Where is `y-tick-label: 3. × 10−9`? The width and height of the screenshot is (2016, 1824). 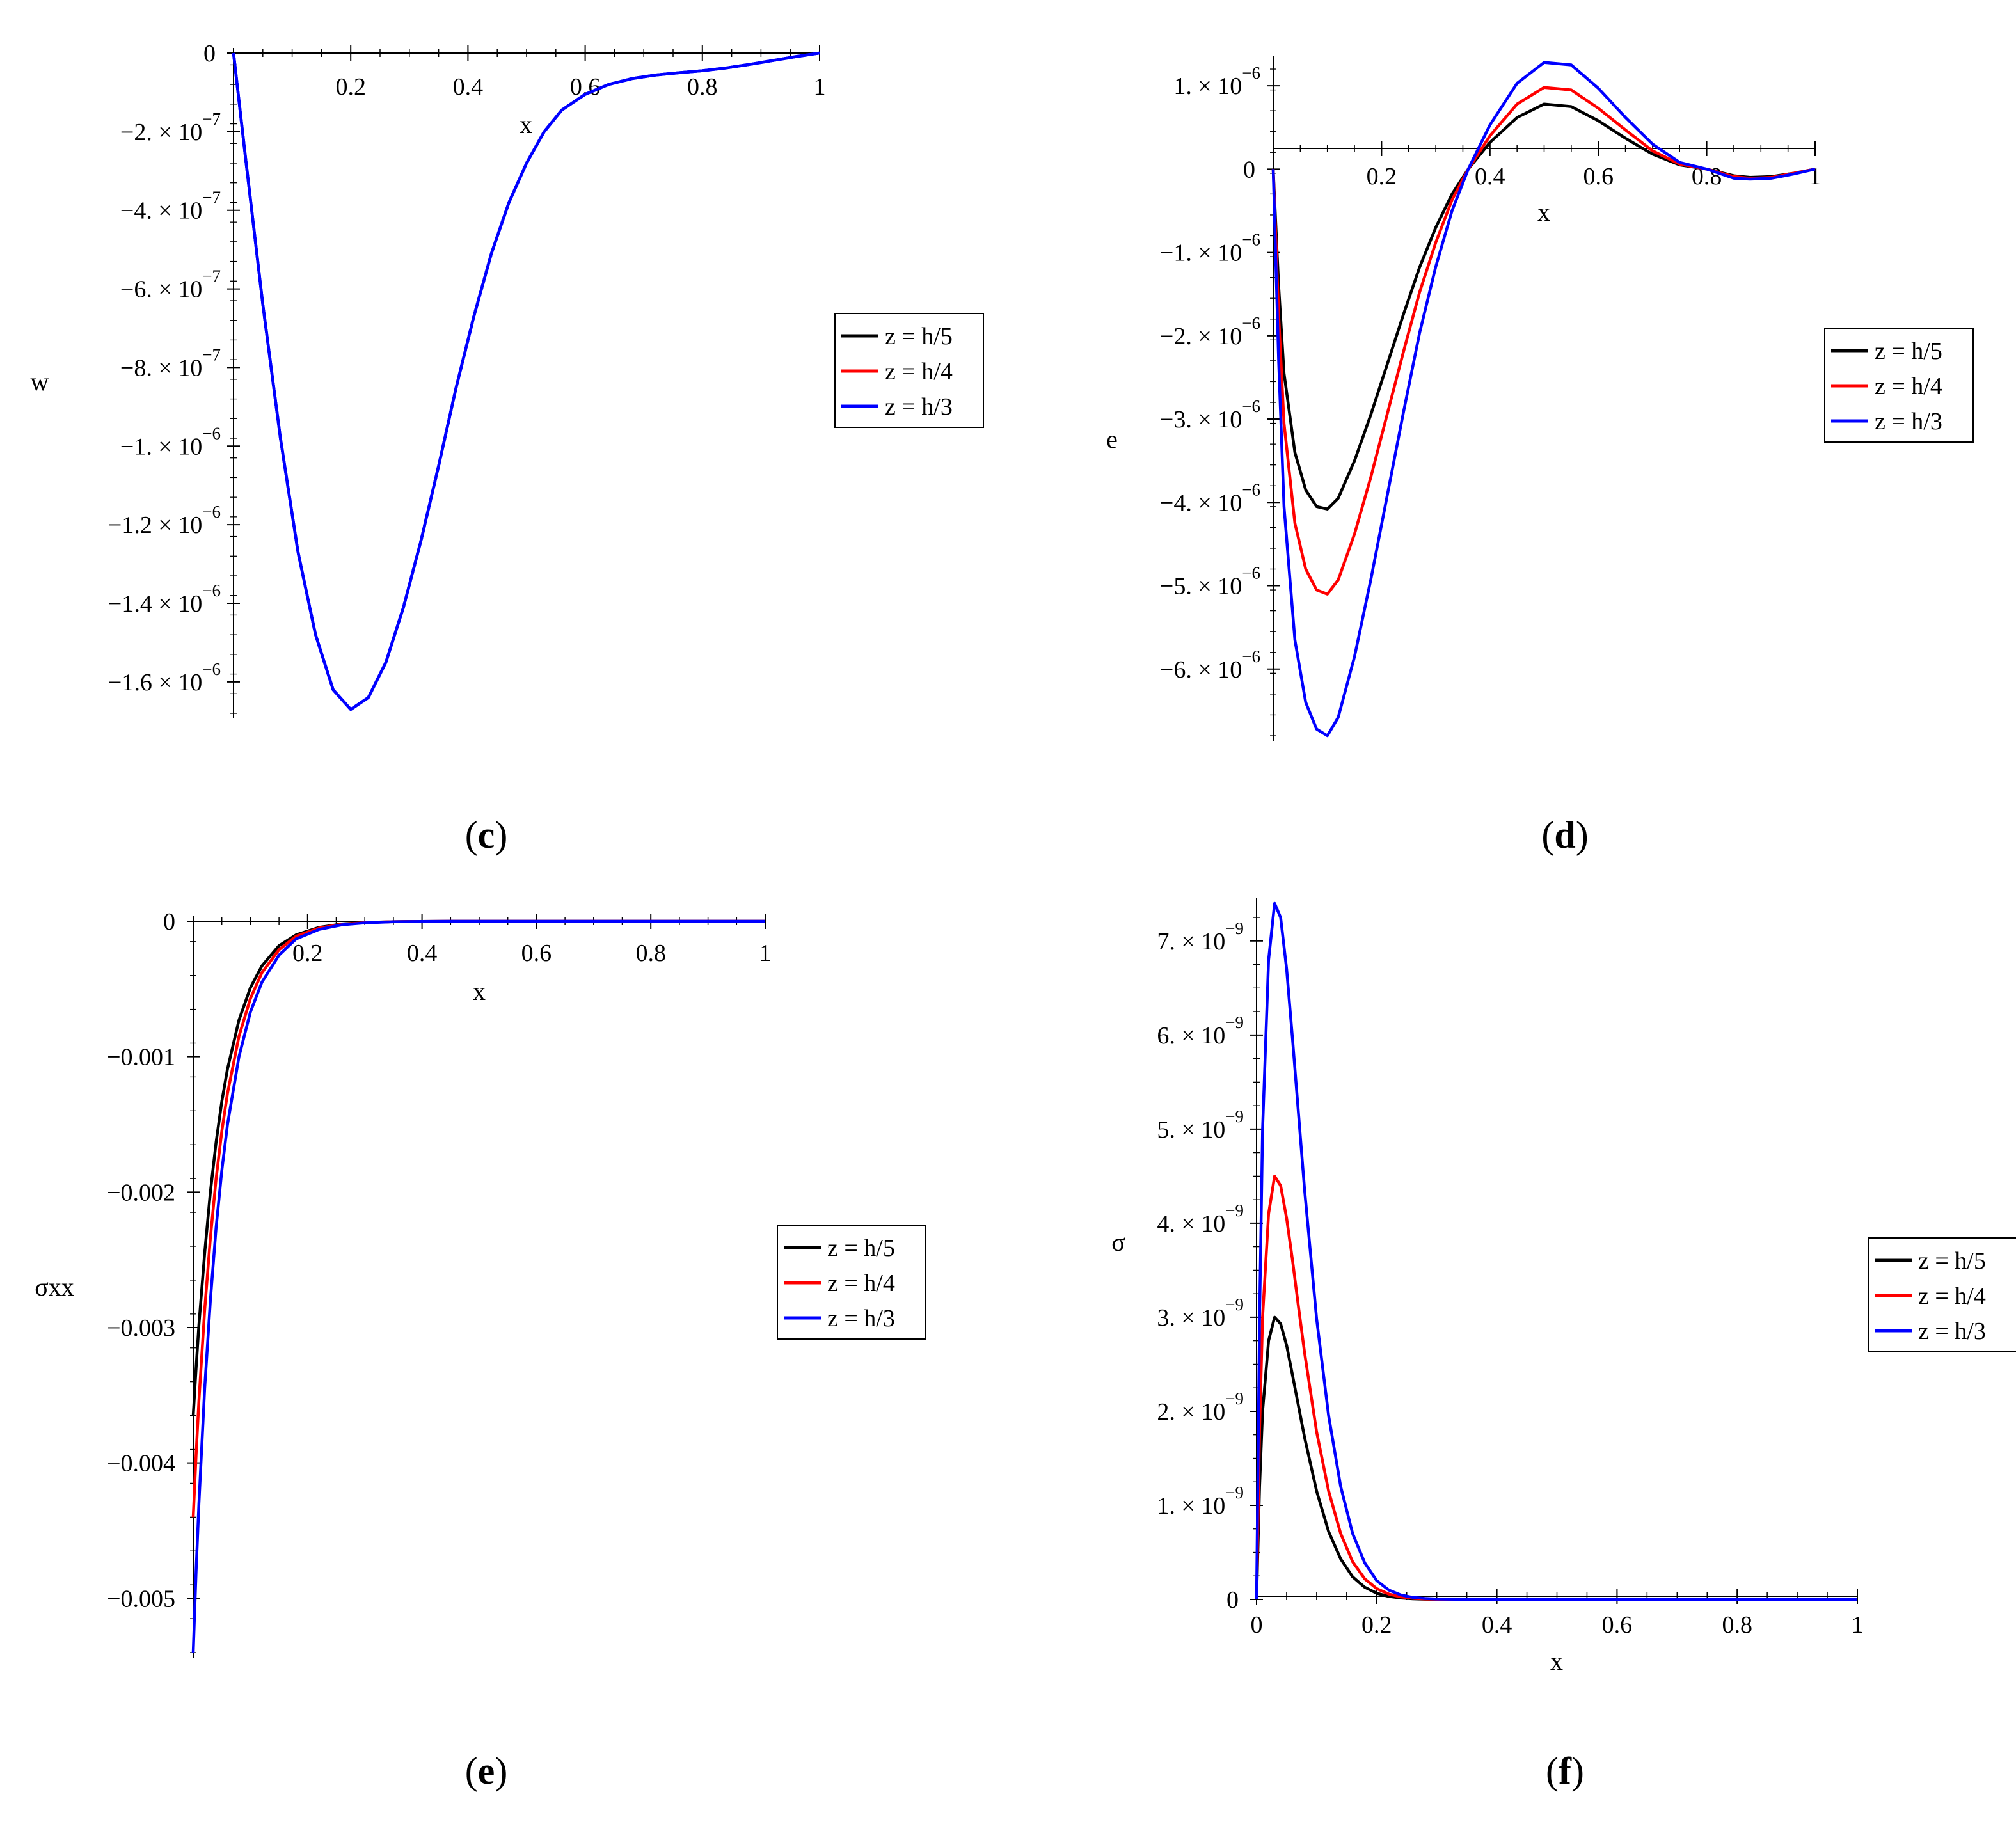
y-tick-label: 3. × 10−9 is located at coordinates (1200, 1313).